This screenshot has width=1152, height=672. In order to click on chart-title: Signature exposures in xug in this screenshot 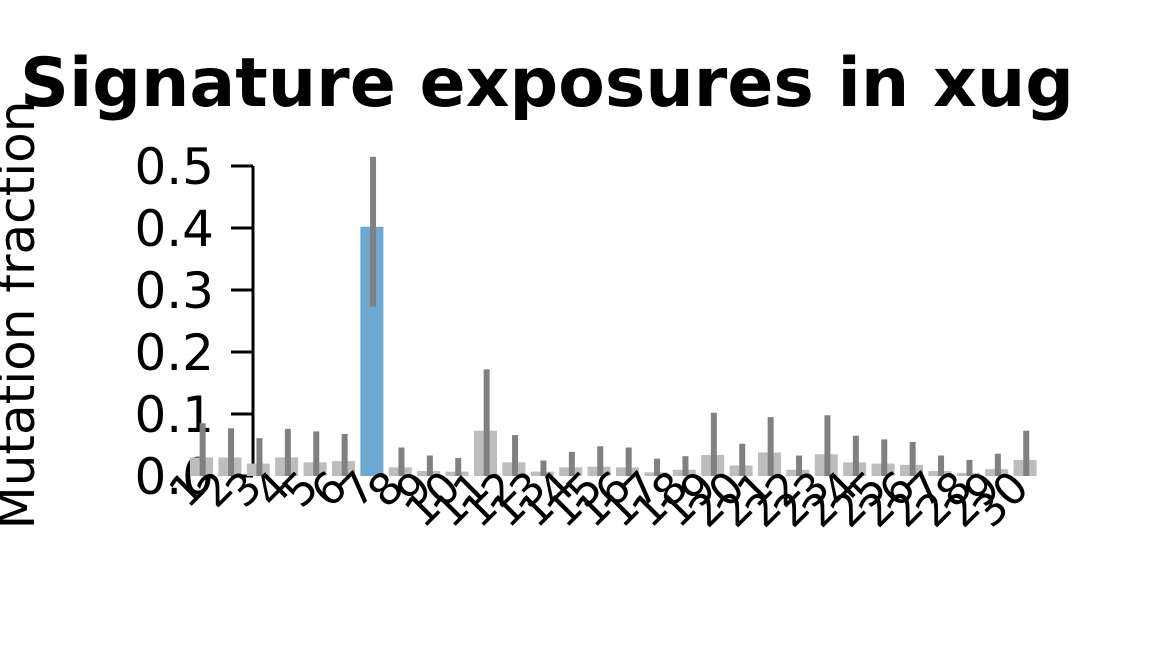, I will do `click(547, 83)`.